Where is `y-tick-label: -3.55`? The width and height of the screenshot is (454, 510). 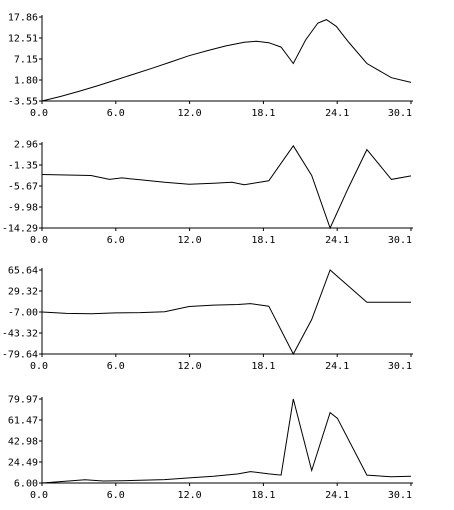 y-tick-label: -3.55 is located at coordinates (23, 102).